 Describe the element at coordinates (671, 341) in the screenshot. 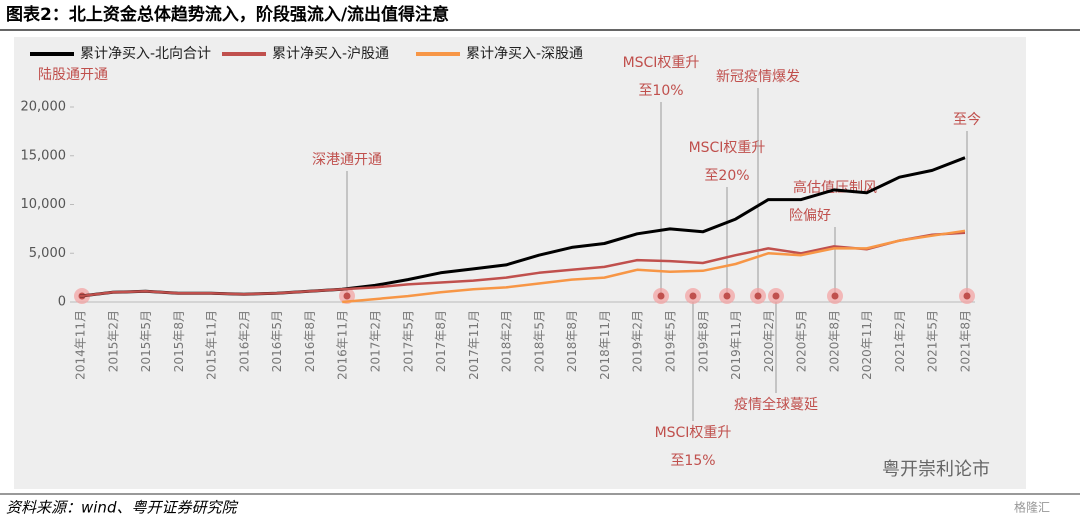

I see `x-tick-label: 2019年5月` at that location.